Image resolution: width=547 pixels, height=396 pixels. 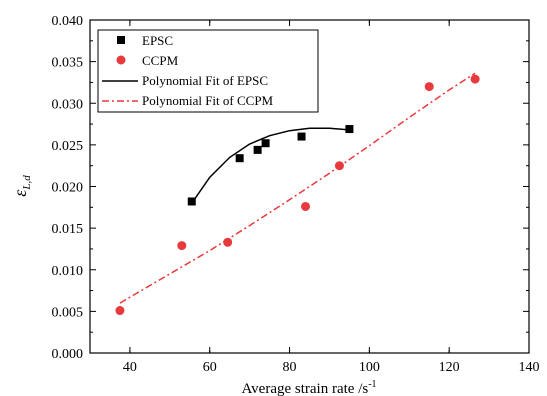 I want to click on legend-label-ccpm-fit: Polynomial Fit of CCPM, so click(x=208, y=100).